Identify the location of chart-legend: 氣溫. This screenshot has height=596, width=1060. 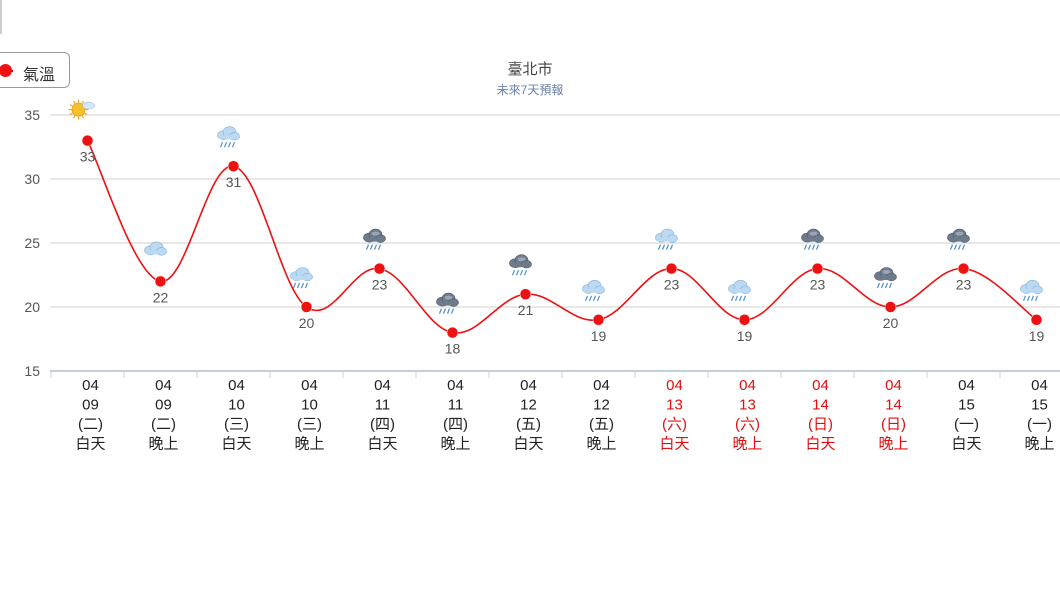
(35, 70).